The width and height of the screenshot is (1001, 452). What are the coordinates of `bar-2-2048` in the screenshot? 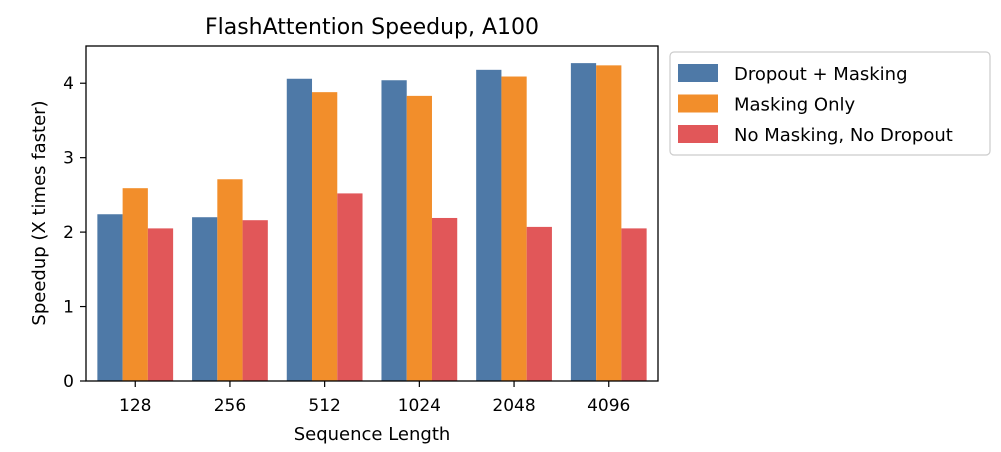 It's located at (514, 229).